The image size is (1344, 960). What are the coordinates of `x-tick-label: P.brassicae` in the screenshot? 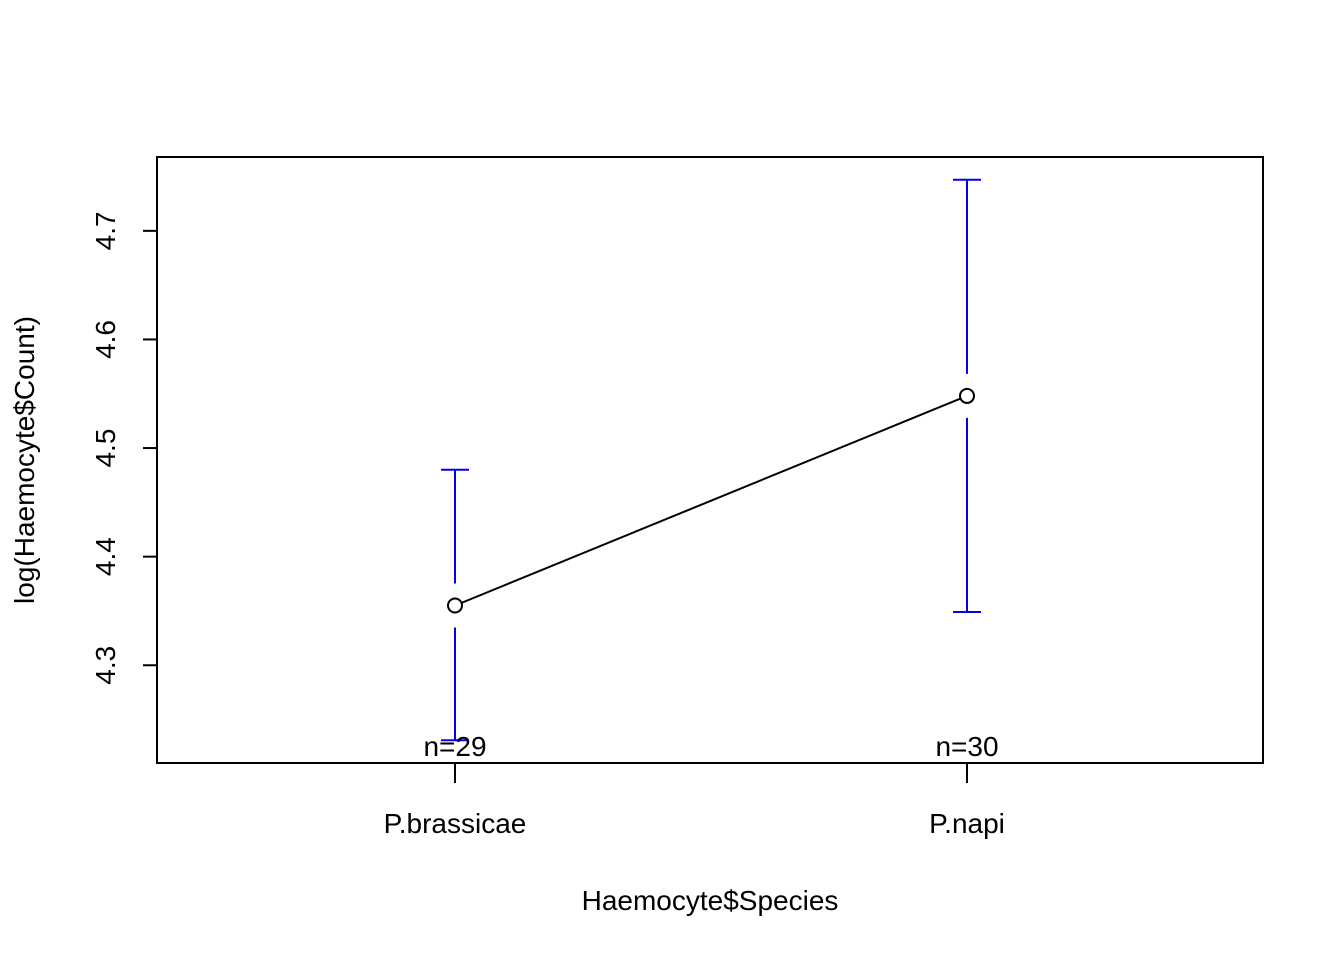 It's located at (455, 823).